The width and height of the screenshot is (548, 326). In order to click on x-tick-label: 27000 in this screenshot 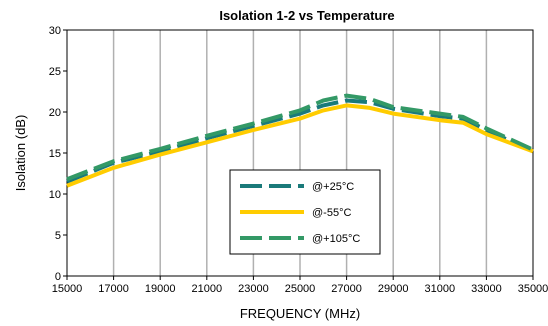, I will do `click(346, 289)`.